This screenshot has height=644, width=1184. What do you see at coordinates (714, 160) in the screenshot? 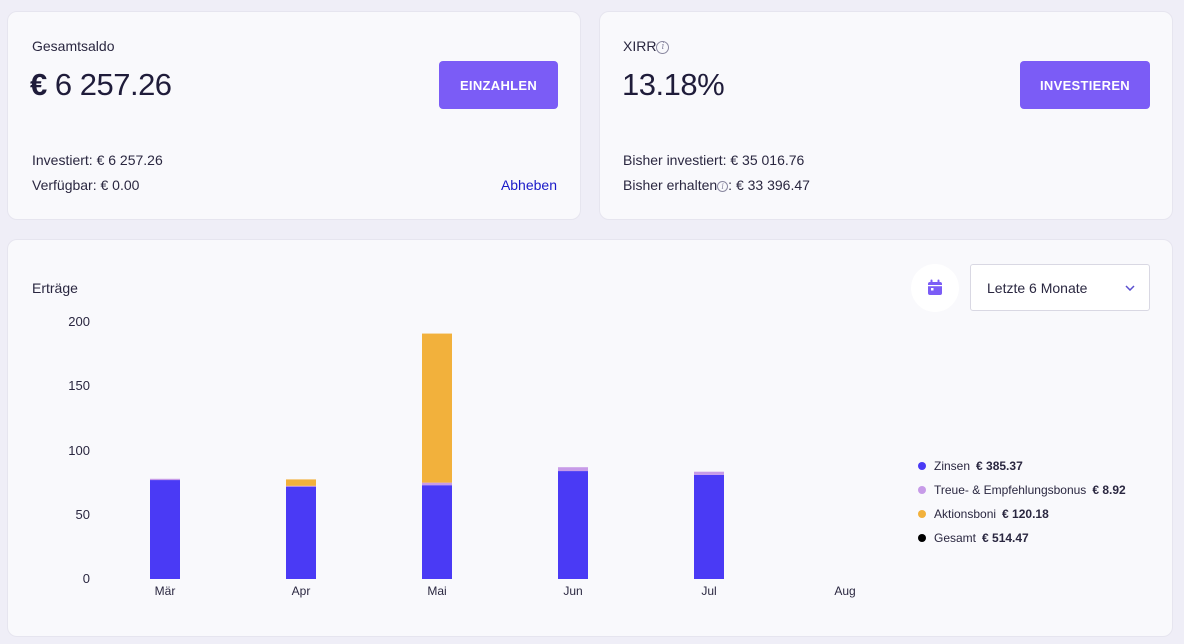
I see `invested-so-far: Bisher investiert: € 35 016.76` at bounding box center [714, 160].